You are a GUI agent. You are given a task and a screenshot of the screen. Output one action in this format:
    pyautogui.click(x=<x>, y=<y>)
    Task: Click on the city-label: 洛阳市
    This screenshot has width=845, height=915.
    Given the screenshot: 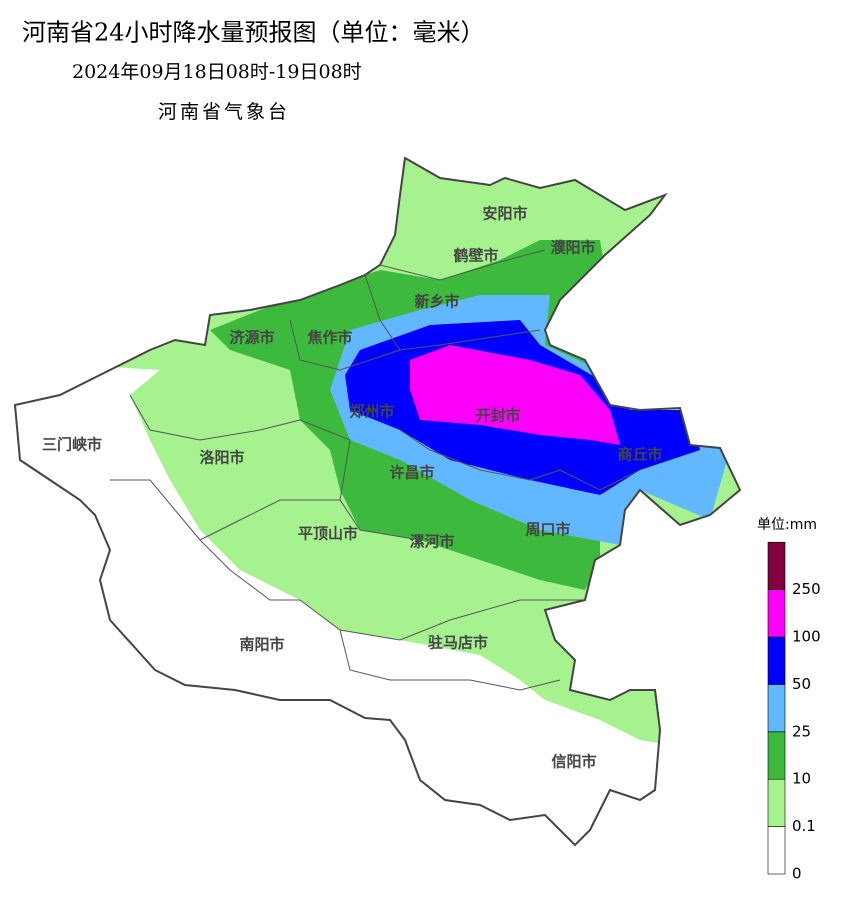 What is the action you would take?
    pyautogui.click(x=221, y=458)
    